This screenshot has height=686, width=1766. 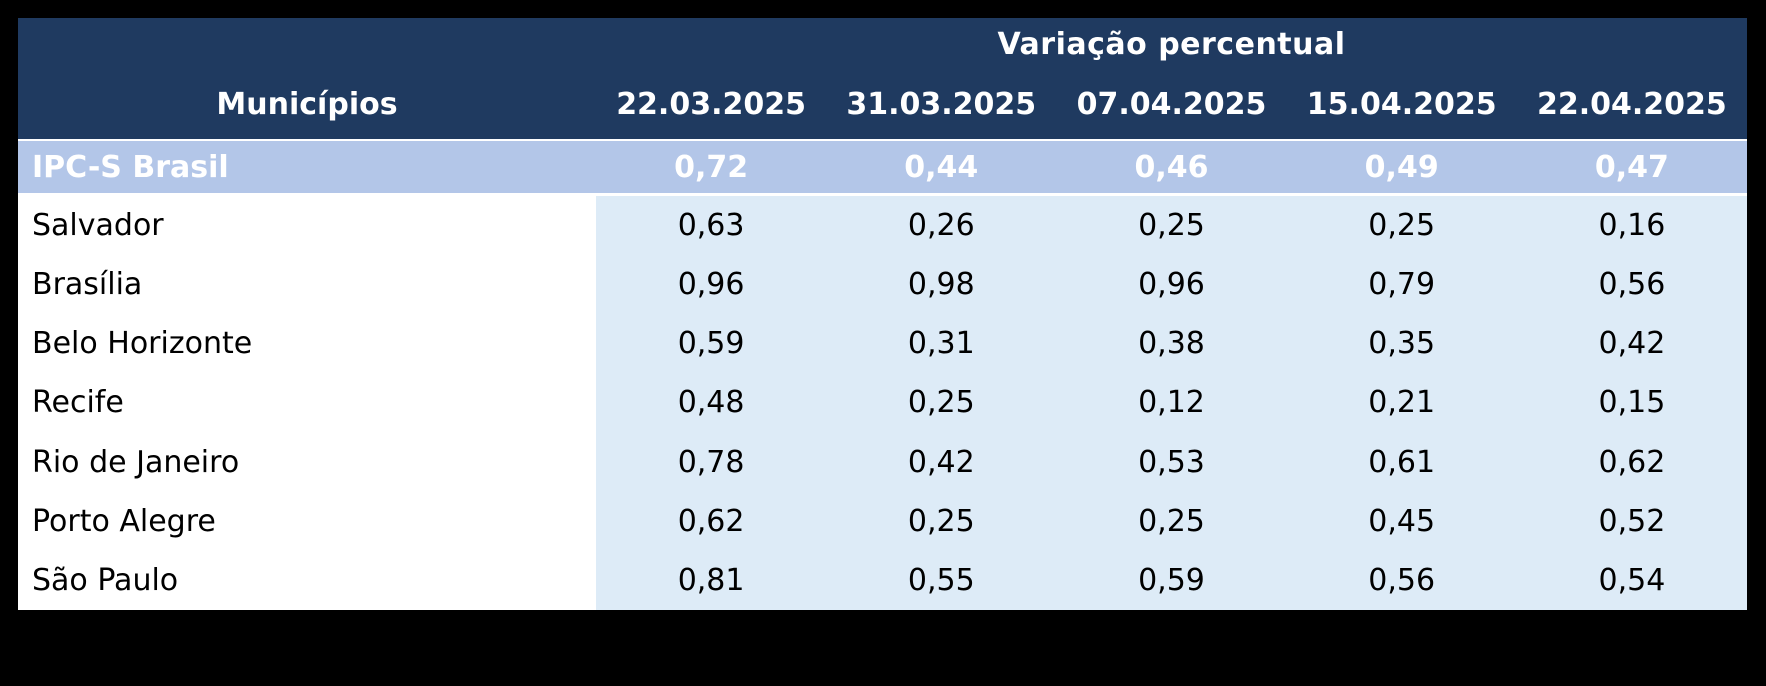 I want to click on table-row-salvador: Salvador 0,63 0,26 0,25 0,25 0,16, so click(x=882, y=226).